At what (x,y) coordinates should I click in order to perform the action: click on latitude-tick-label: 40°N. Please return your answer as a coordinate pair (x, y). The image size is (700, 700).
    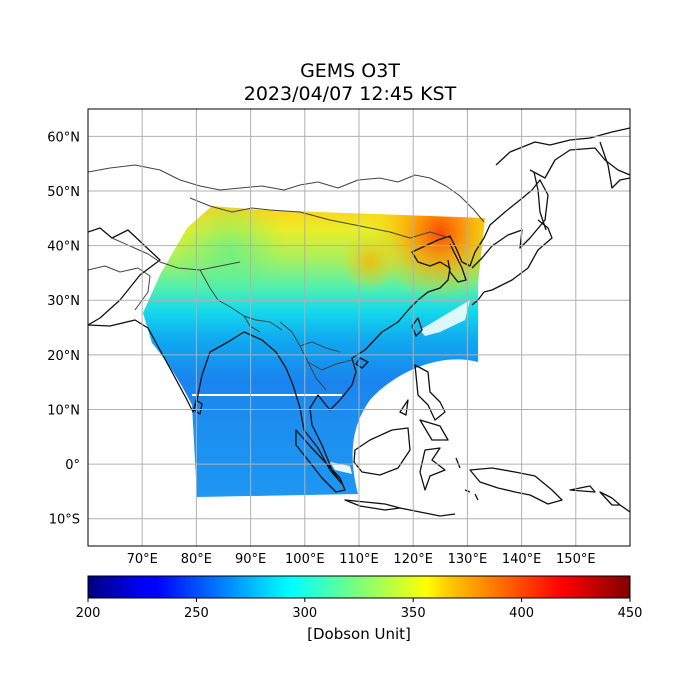
    Looking at the image, I should click on (63, 247).